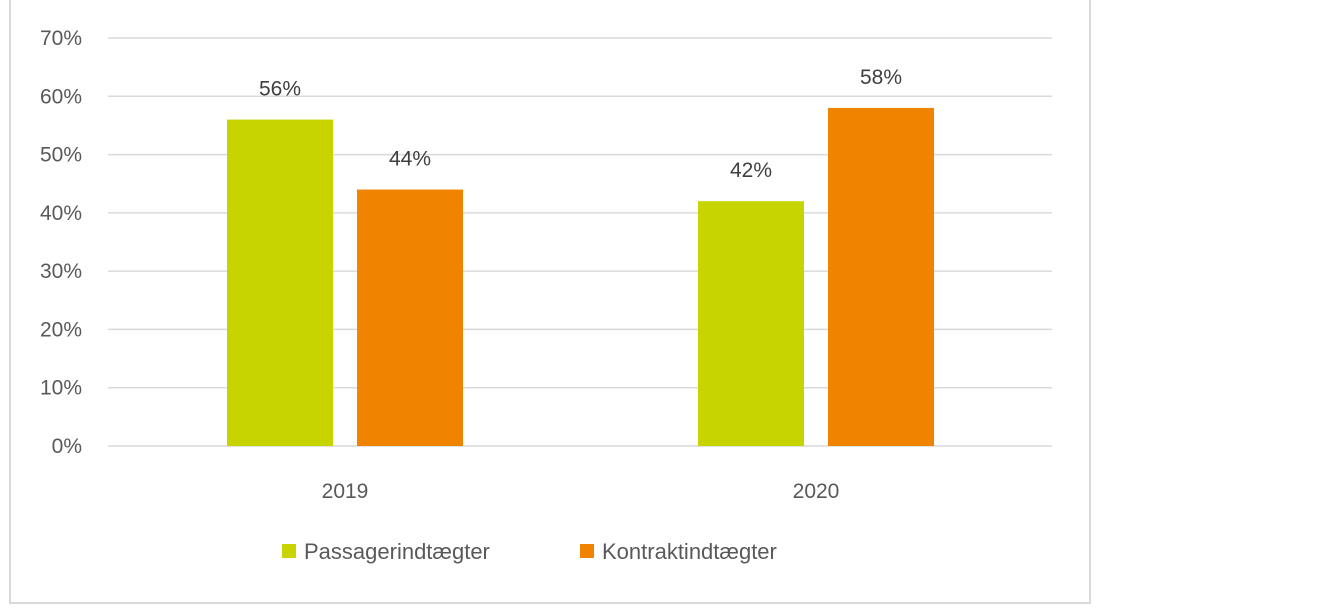  Describe the element at coordinates (345, 491) in the screenshot. I see `x-category-label: 2019` at that location.